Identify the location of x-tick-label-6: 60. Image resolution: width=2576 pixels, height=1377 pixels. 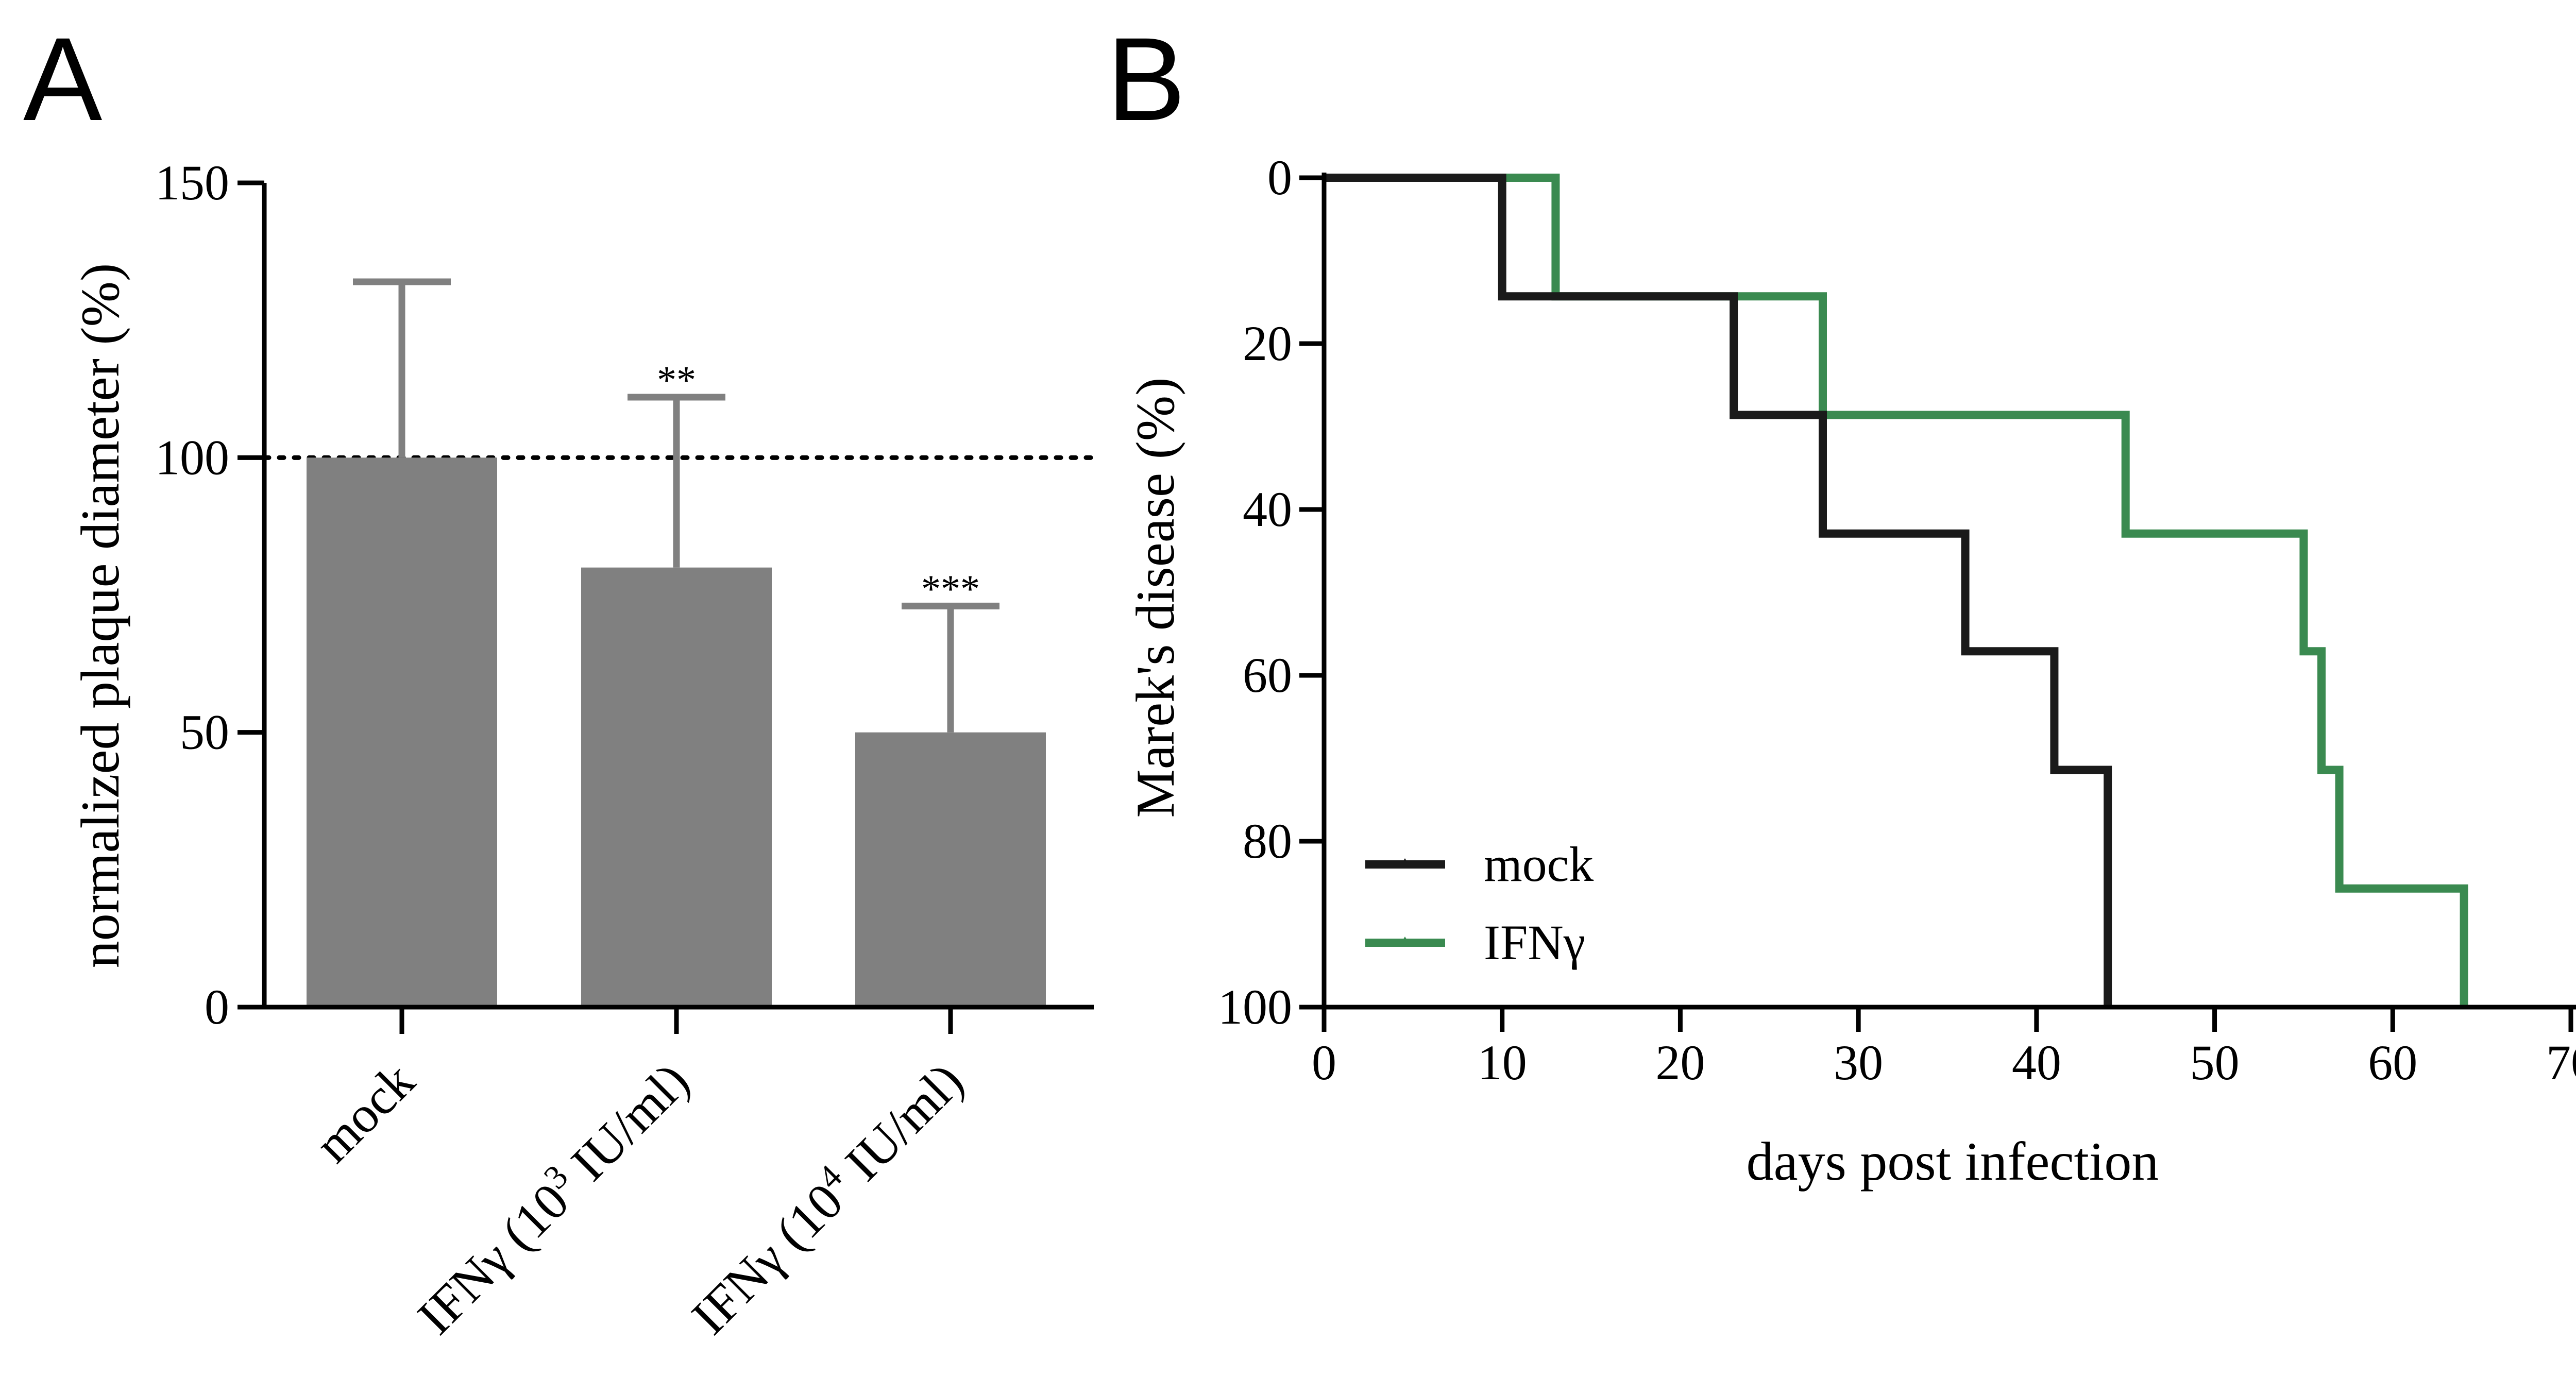
(2392, 1062).